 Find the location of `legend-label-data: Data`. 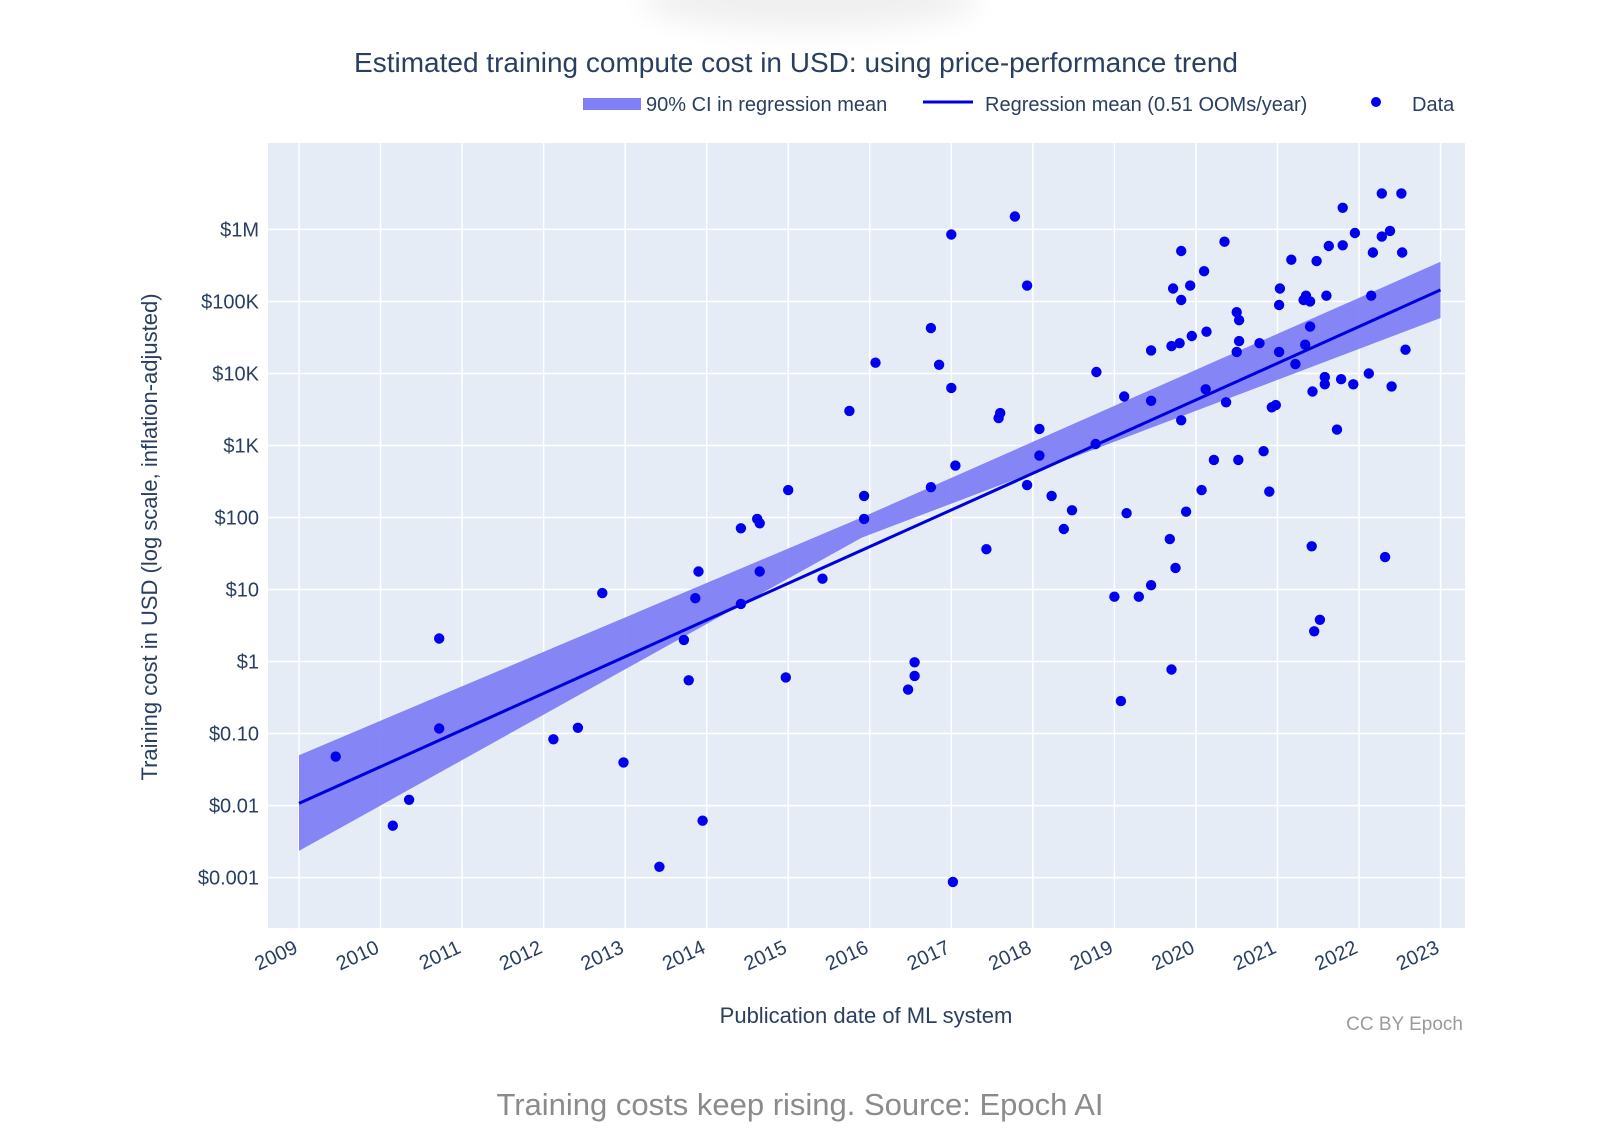

legend-label-data: Data is located at coordinates (1433, 105).